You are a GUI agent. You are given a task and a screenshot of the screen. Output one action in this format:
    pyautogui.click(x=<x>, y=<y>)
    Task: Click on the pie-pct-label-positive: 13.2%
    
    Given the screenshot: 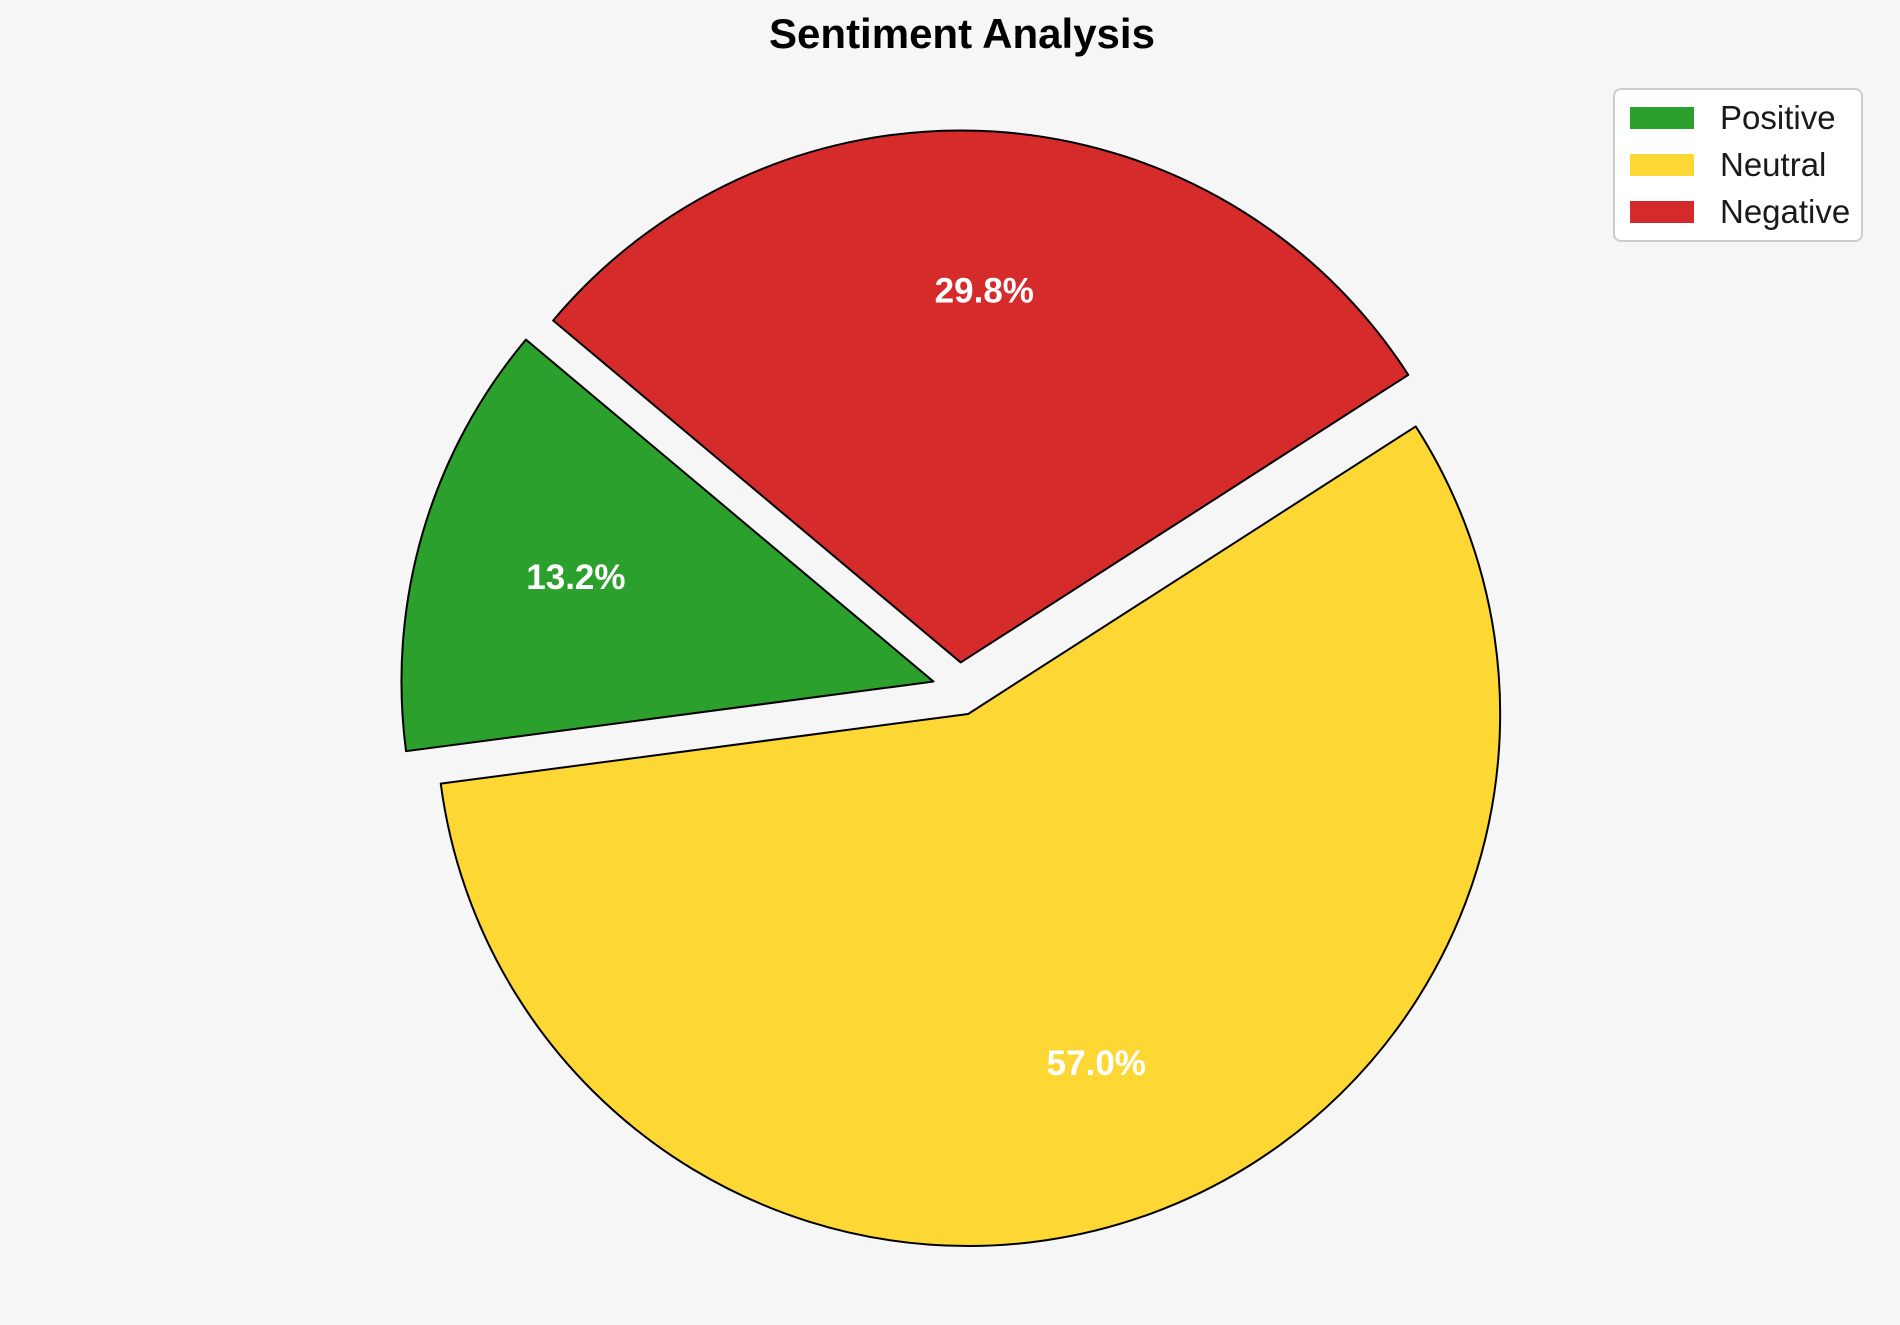 What is the action you would take?
    pyautogui.click(x=575, y=577)
    